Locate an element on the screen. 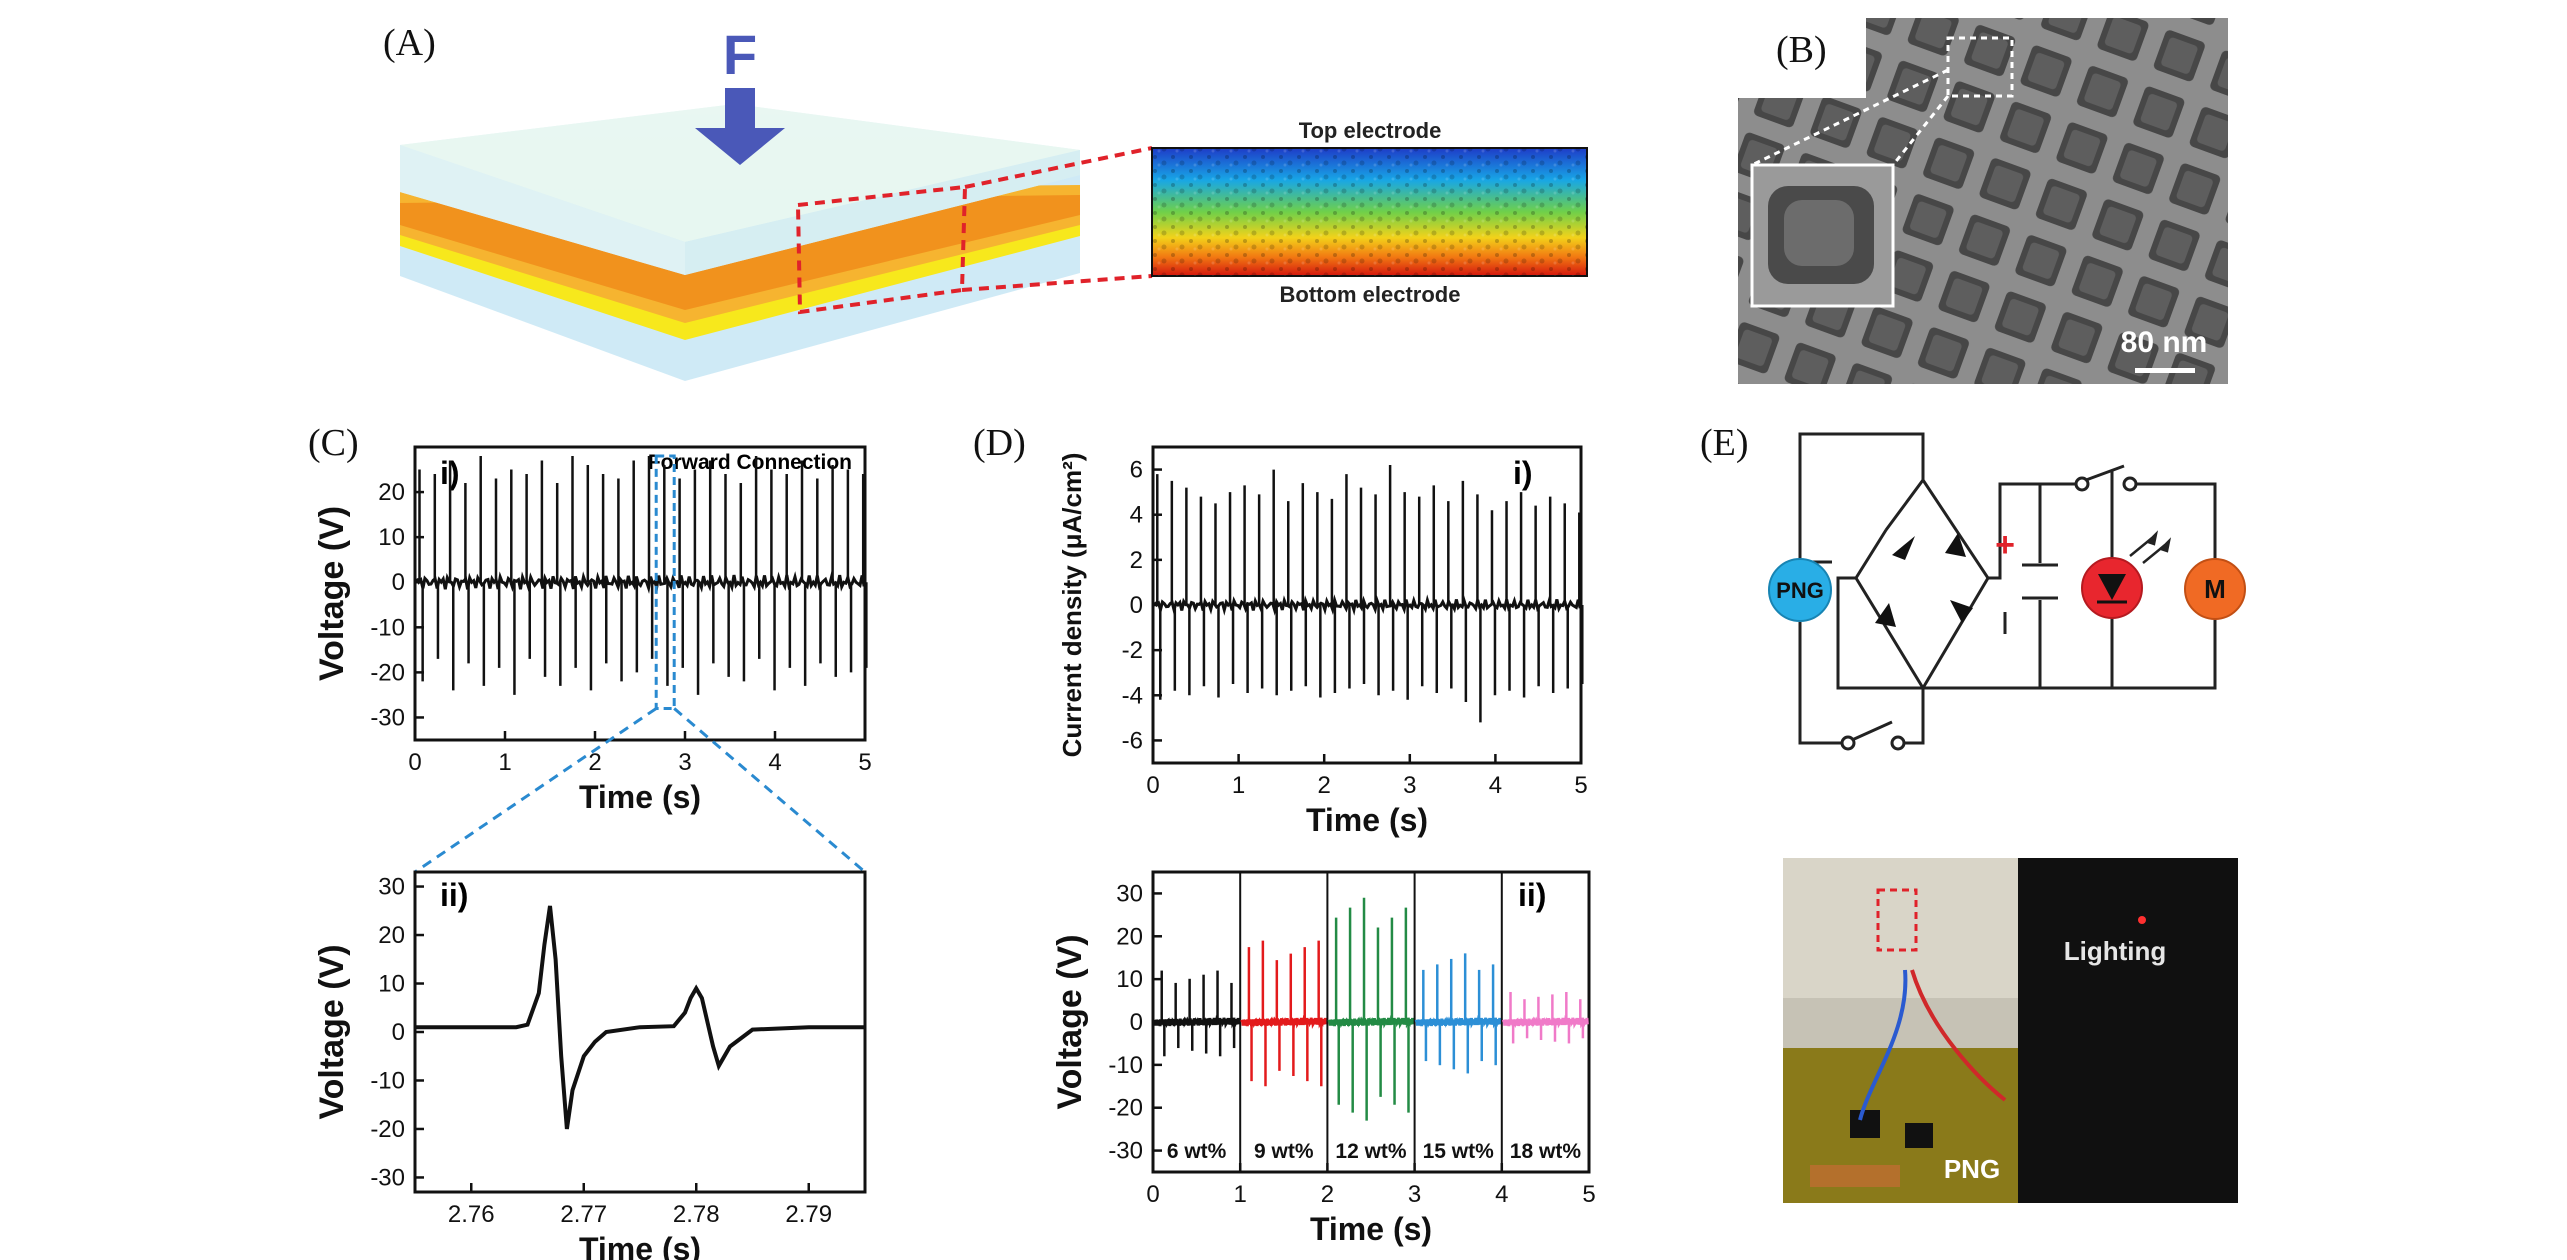  y-tick-label: -2 is located at coordinates (1132, 650).